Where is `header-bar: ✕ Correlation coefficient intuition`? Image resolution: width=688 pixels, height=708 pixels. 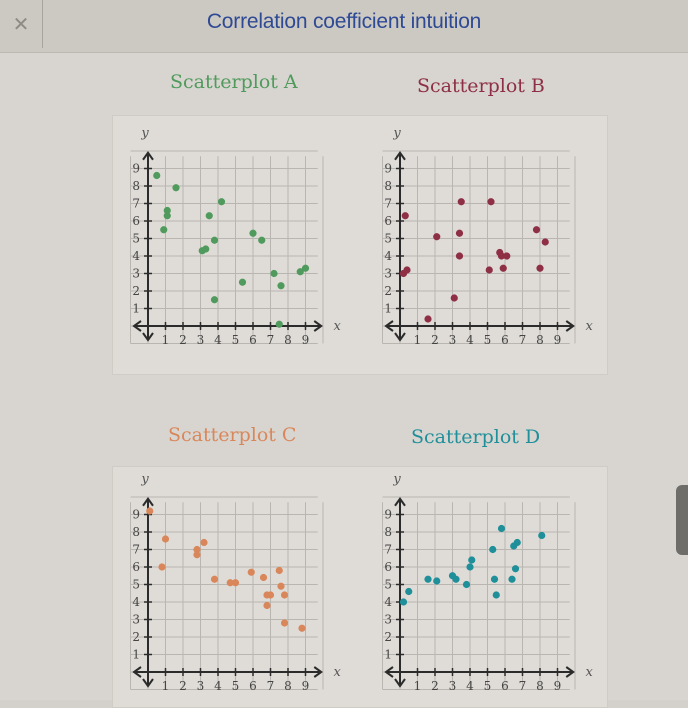 header-bar: ✕ Correlation coefficient intuition is located at coordinates (344, 26).